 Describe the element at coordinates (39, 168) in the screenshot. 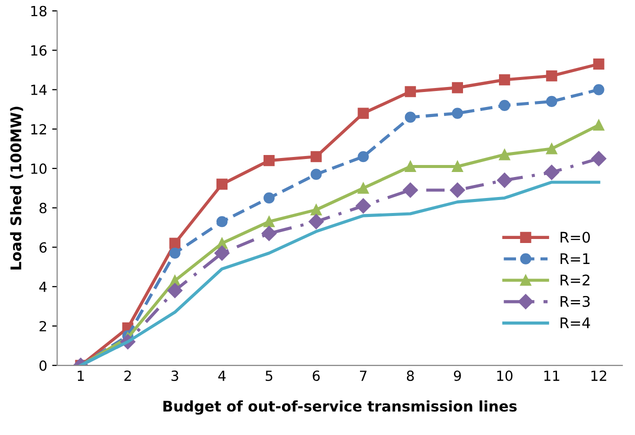

I see `y-tick-label: 10` at that location.